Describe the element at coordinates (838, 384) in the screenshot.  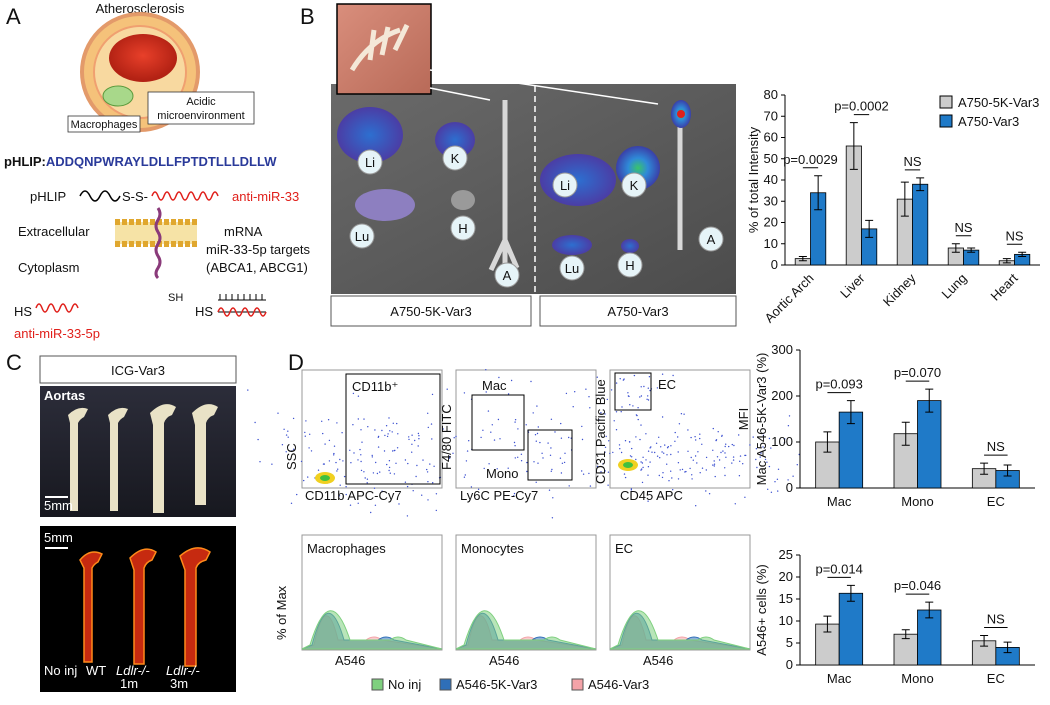
I see `significance-label: p=0.093` at that location.